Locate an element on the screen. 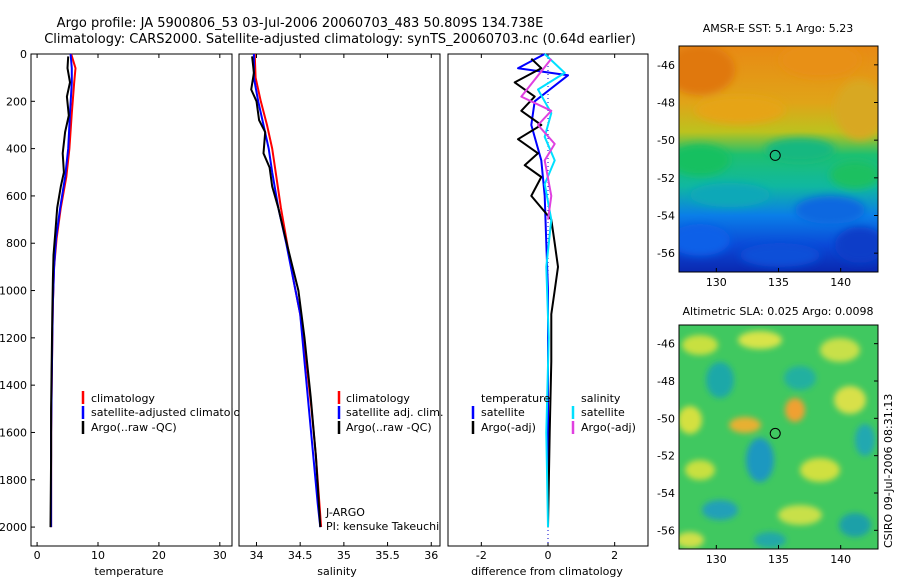  x-tick-label: 2 is located at coordinates (614, 555).